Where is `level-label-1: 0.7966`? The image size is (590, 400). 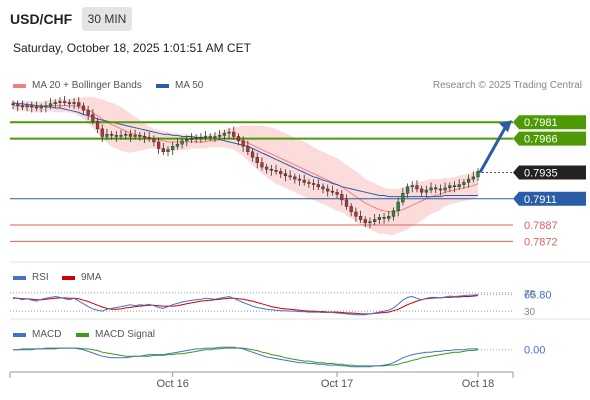 level-label-1: 0.7966 is located at coordinates (541, 140).